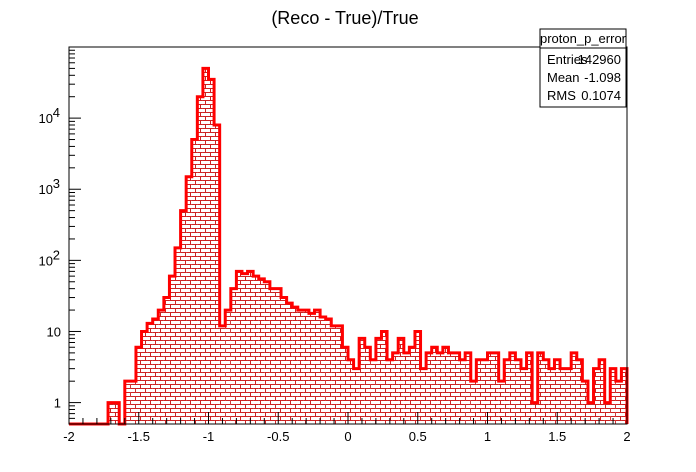 This screenshot has height=472, width=696. Describe the element at coordinates (557, 436) in the screenshot. I see `x-tick-label: 1.5` at that location.